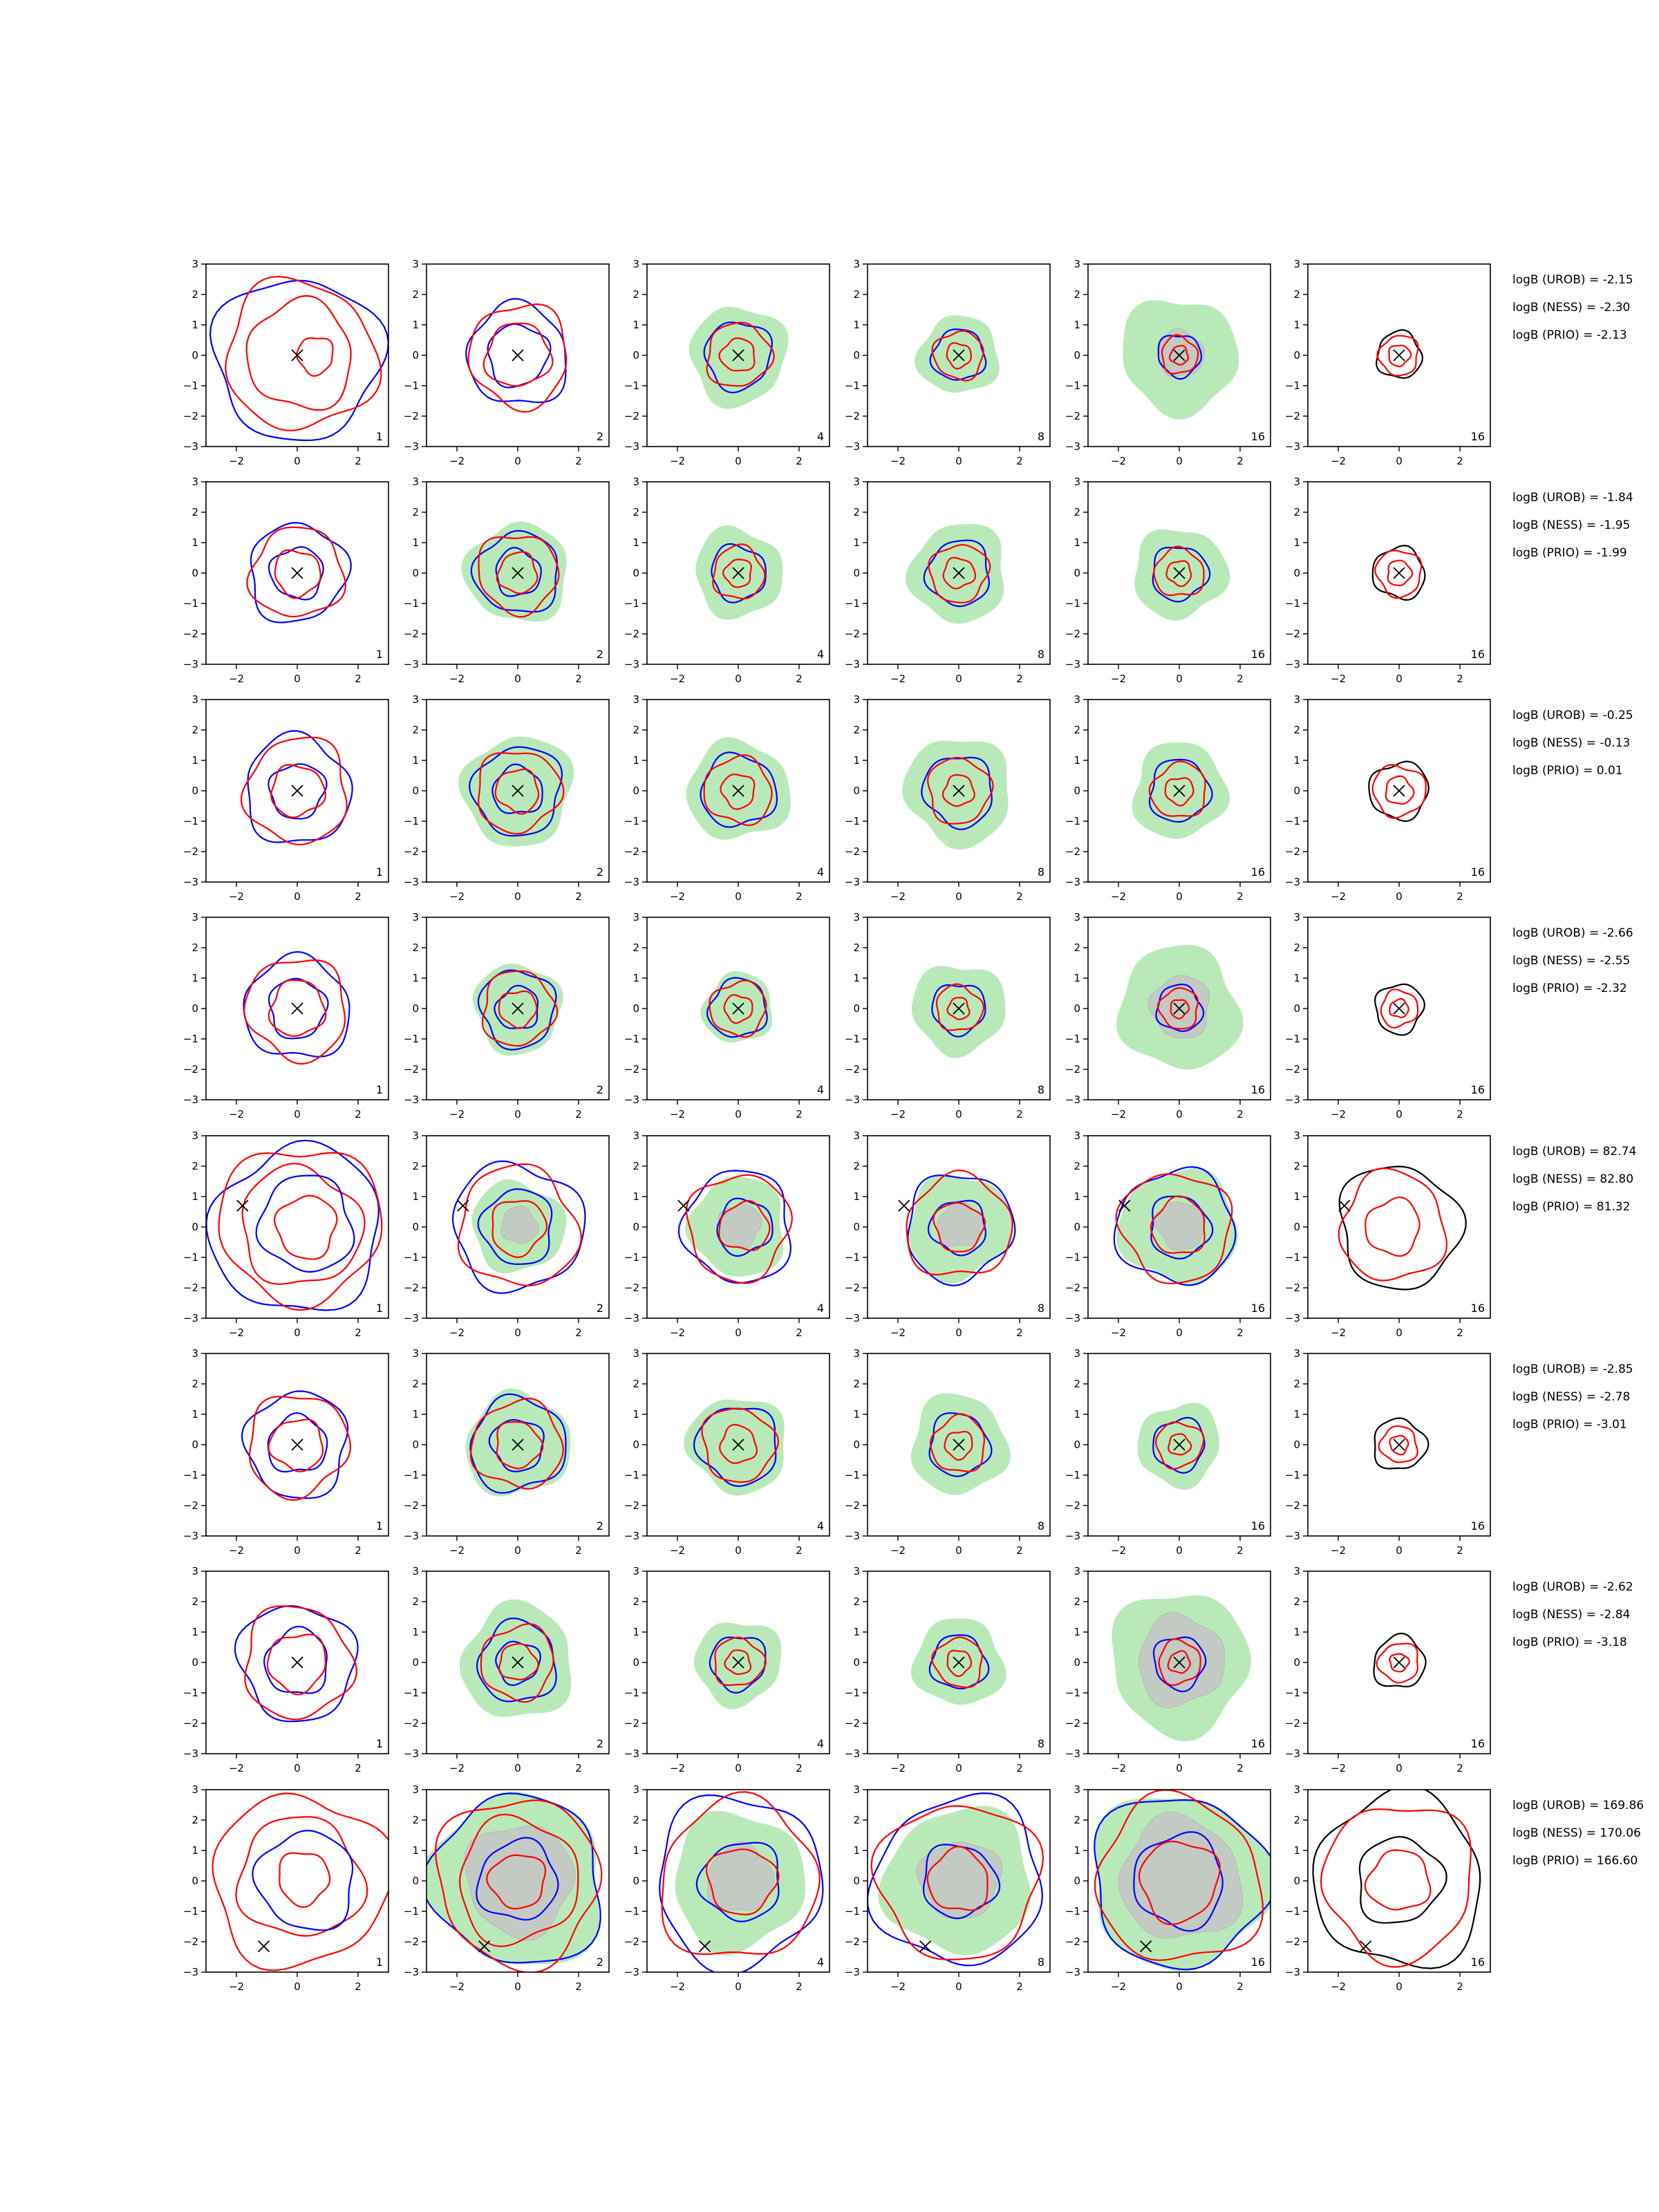  I want to click on logb-annotation: logB (PRIO) = 0.01, so click(1568, 771).